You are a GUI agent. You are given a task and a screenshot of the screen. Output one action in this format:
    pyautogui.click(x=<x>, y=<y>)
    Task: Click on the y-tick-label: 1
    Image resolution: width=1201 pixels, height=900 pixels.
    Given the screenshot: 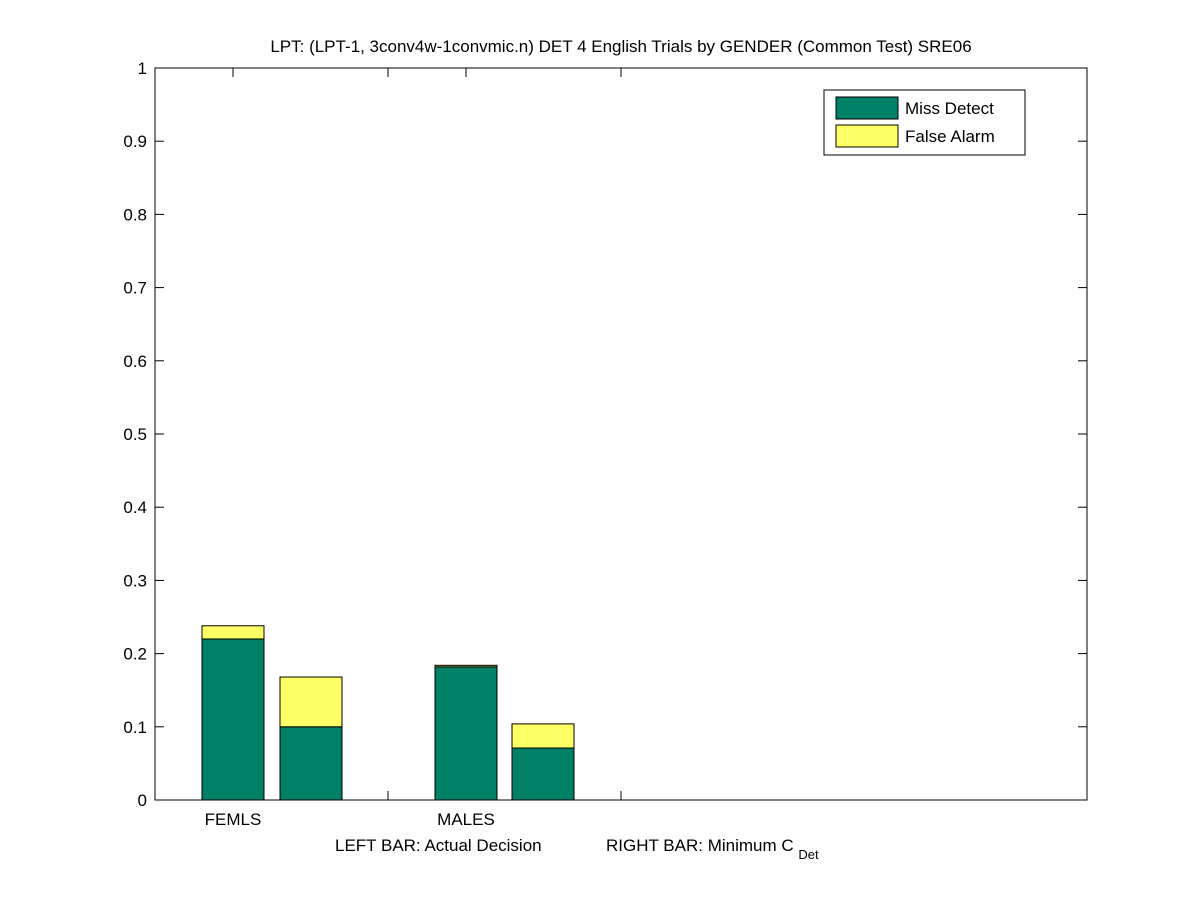 What is the action you would take?
    pyautogui.click(x=142, y=68)
    